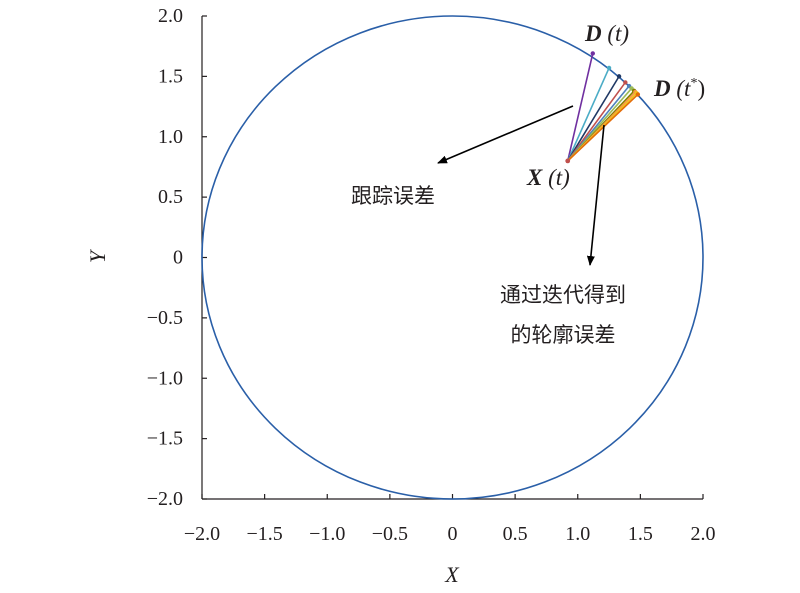  What do you see at coordinates (202, 534) in the screenshot?
I see `x-tick-label: −2.0` at bounding box center [202, 534].